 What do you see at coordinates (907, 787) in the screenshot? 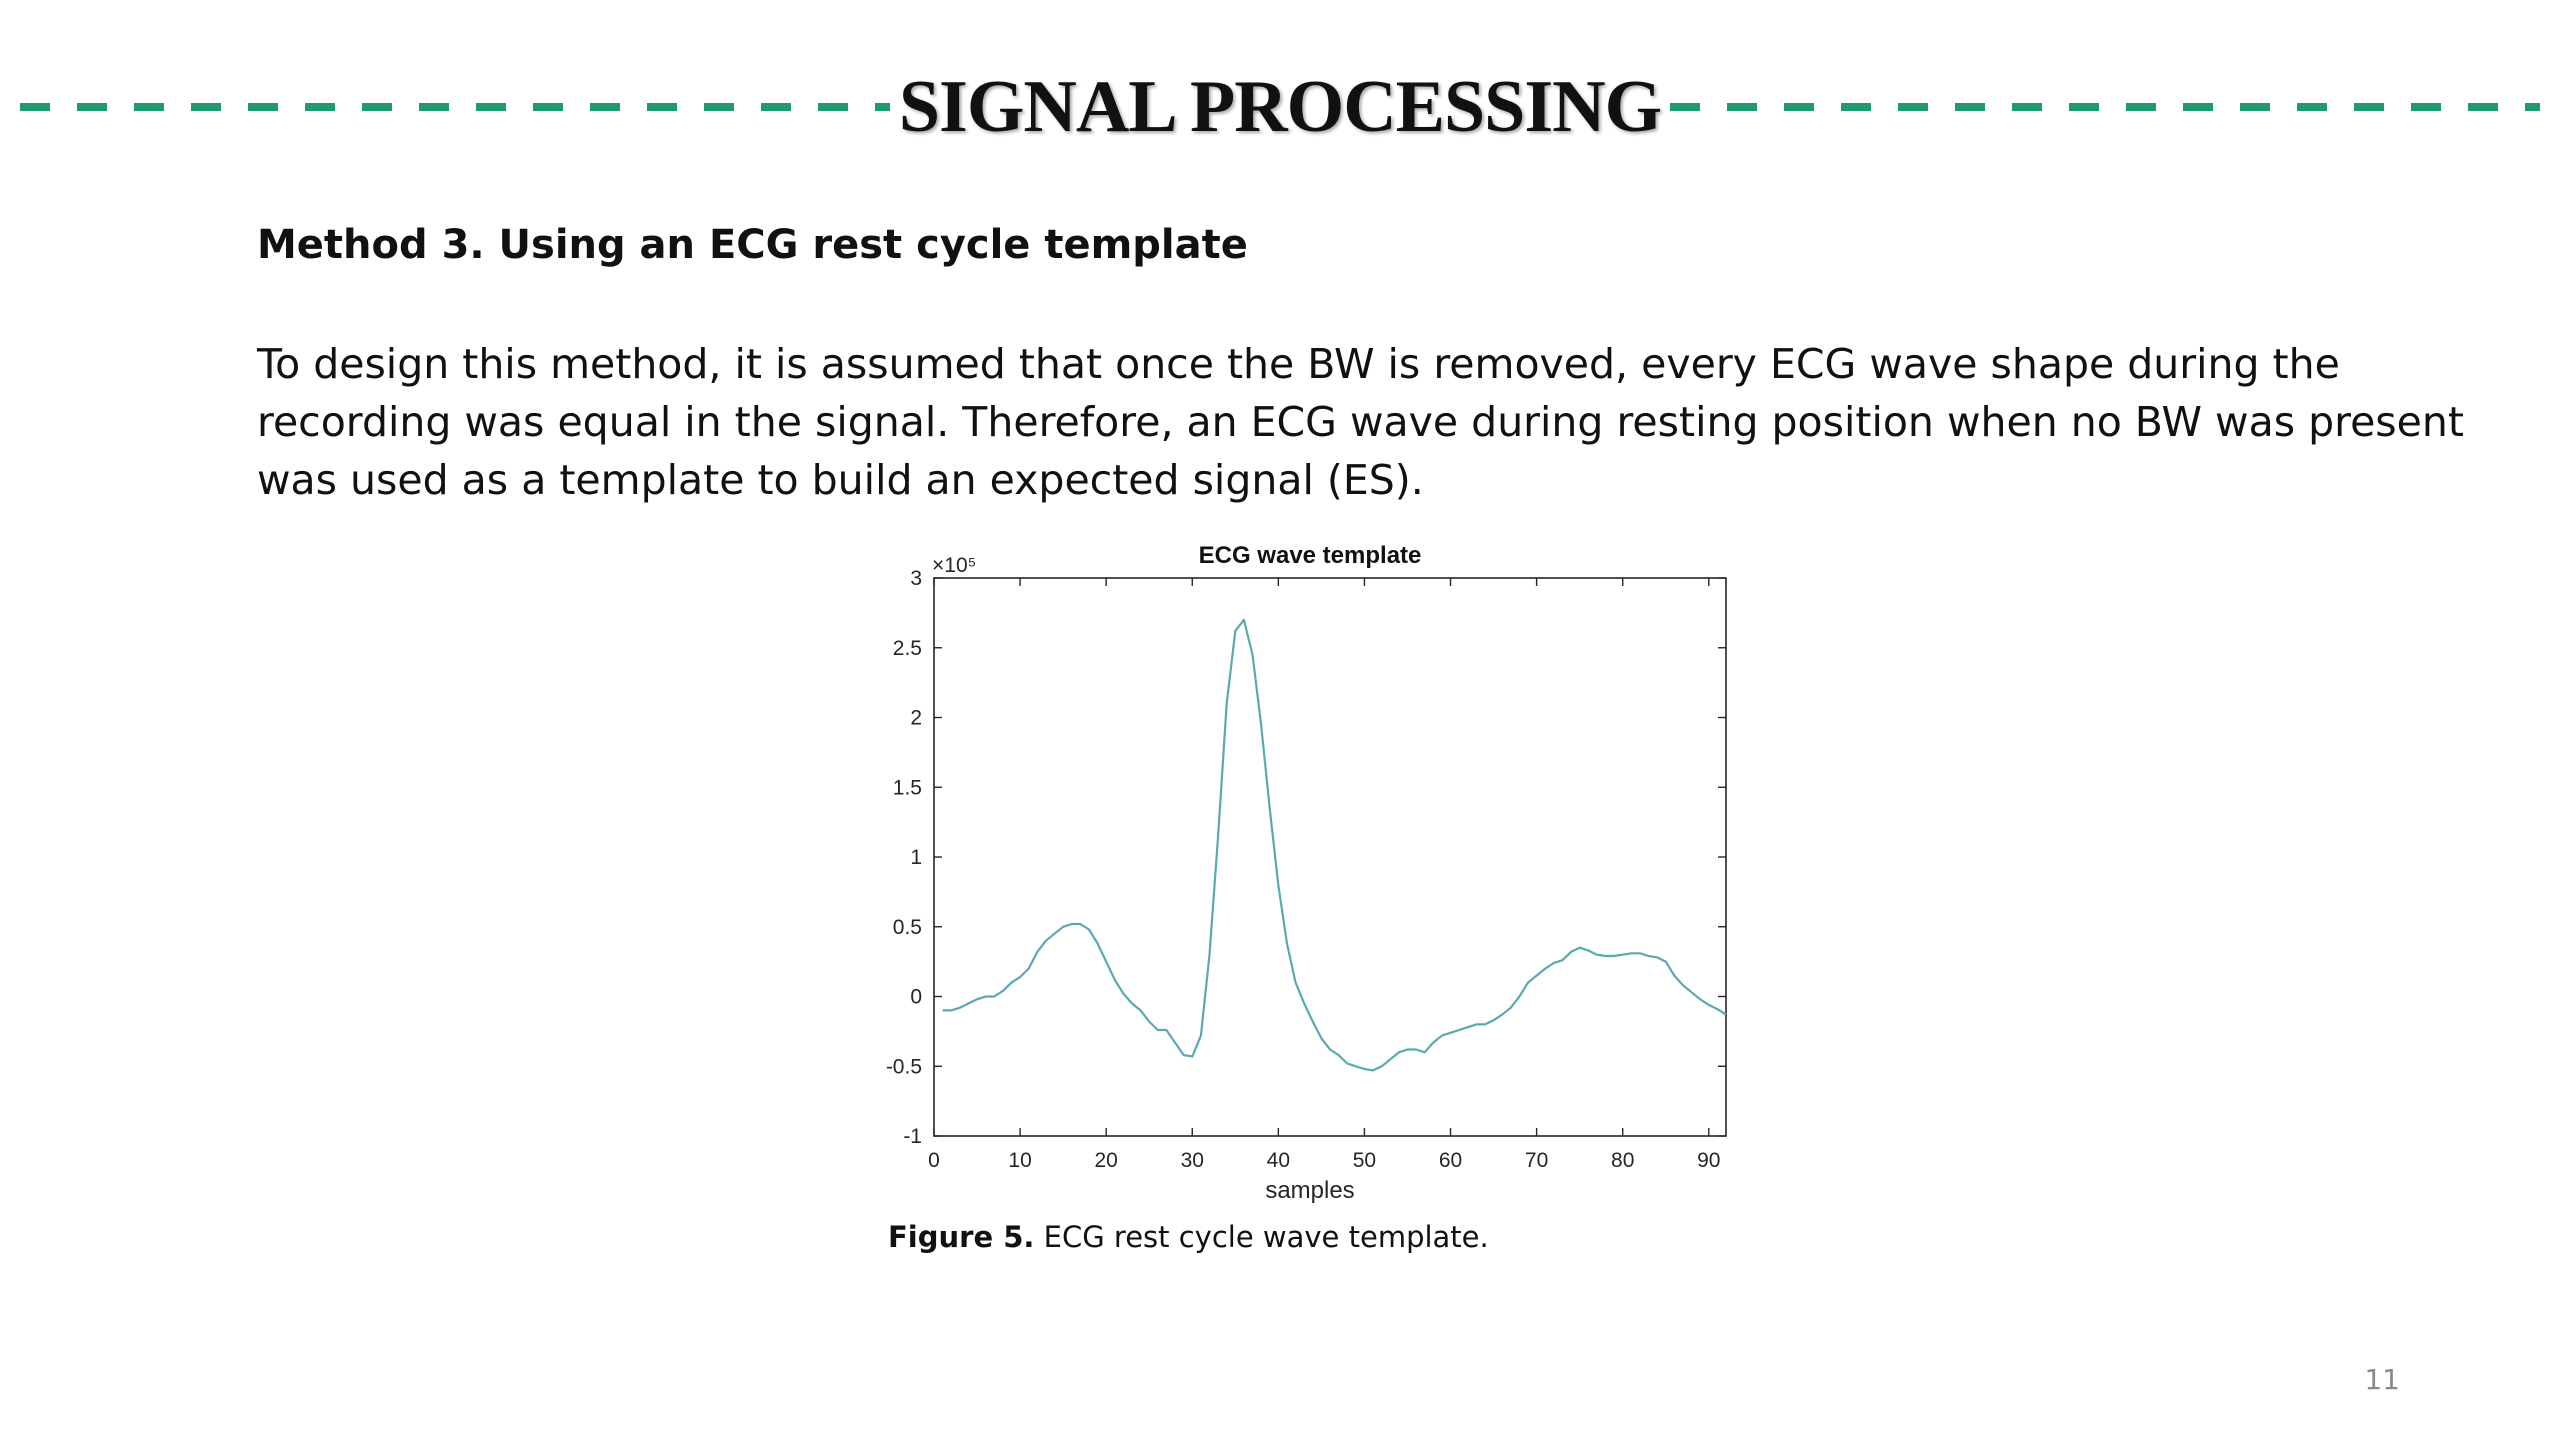
I see `y-tick-label: 1.5` at bounding box center [907, 787].